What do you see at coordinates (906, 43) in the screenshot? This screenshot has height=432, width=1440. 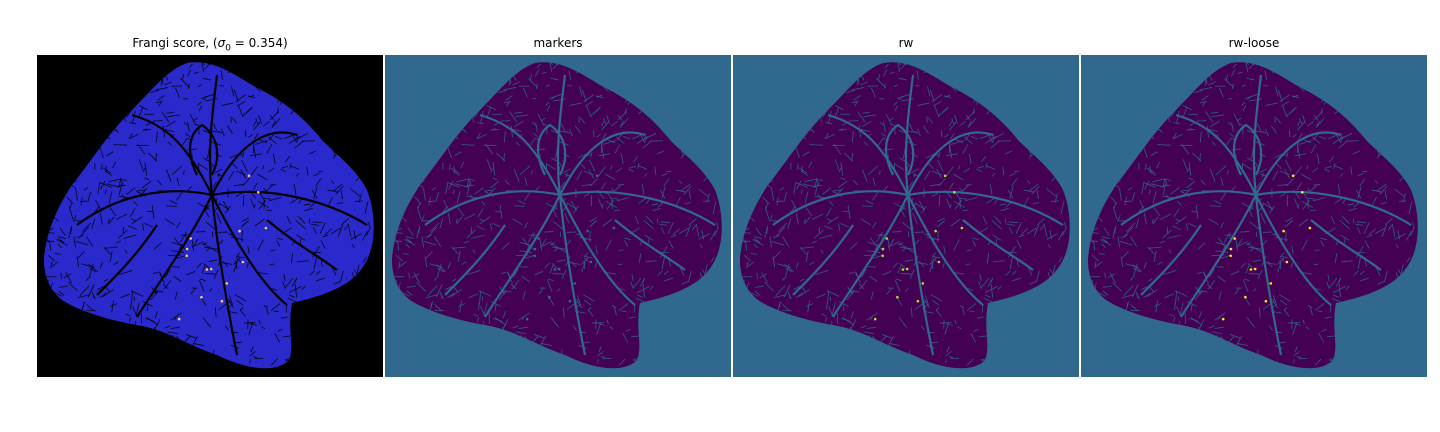 I see `panel-title-rw: rw` at bounding box center [906, 43].